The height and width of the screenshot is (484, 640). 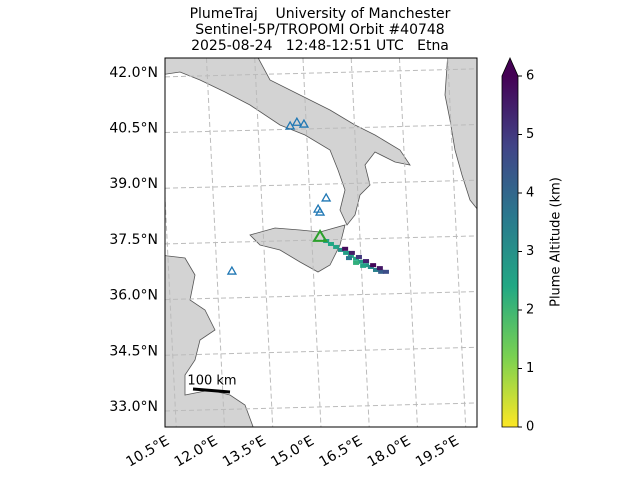 What do you see at coordinates (133, 184) in the screenshot?
I see `y-tick-label: 39.0°N` at bounding box center [133, 184].